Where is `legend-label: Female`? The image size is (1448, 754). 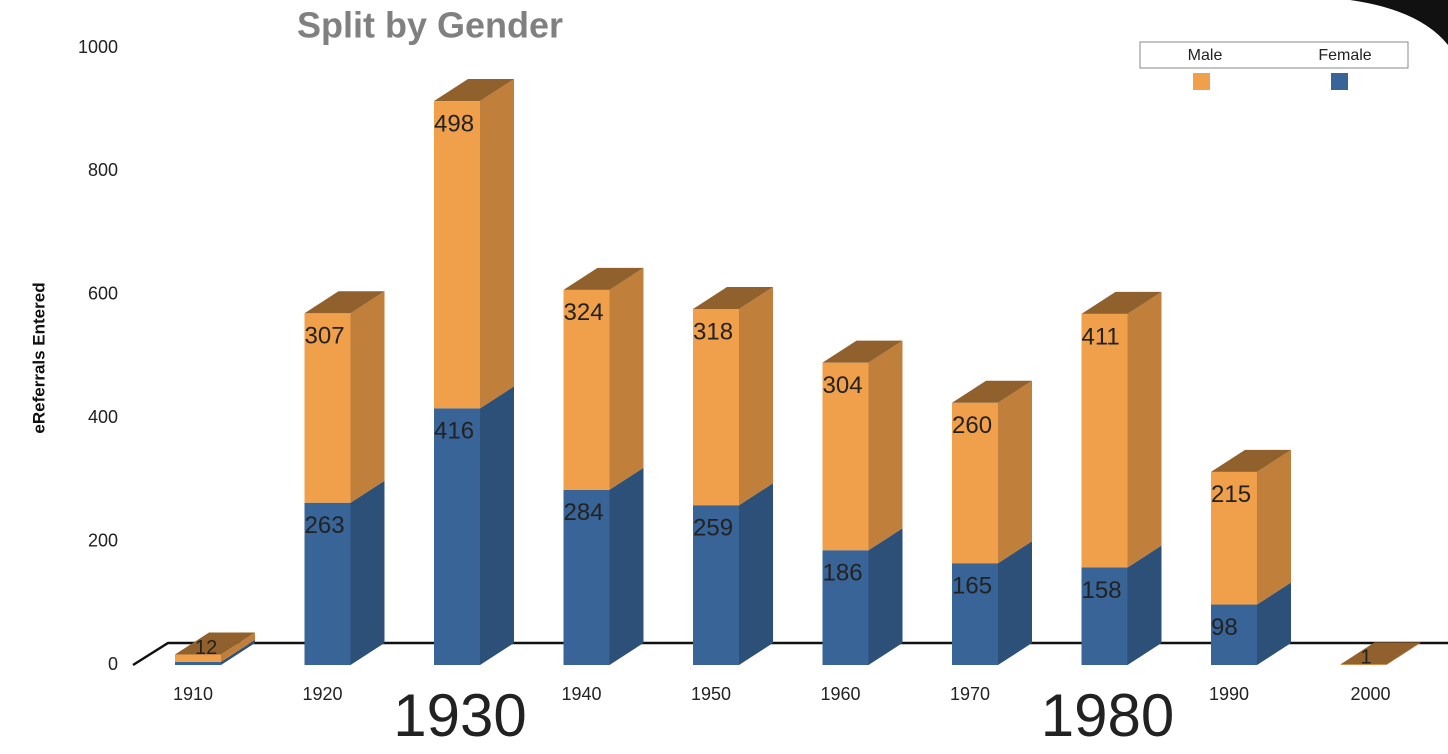
legend-label: Female is located at coordinates (1344, 55).